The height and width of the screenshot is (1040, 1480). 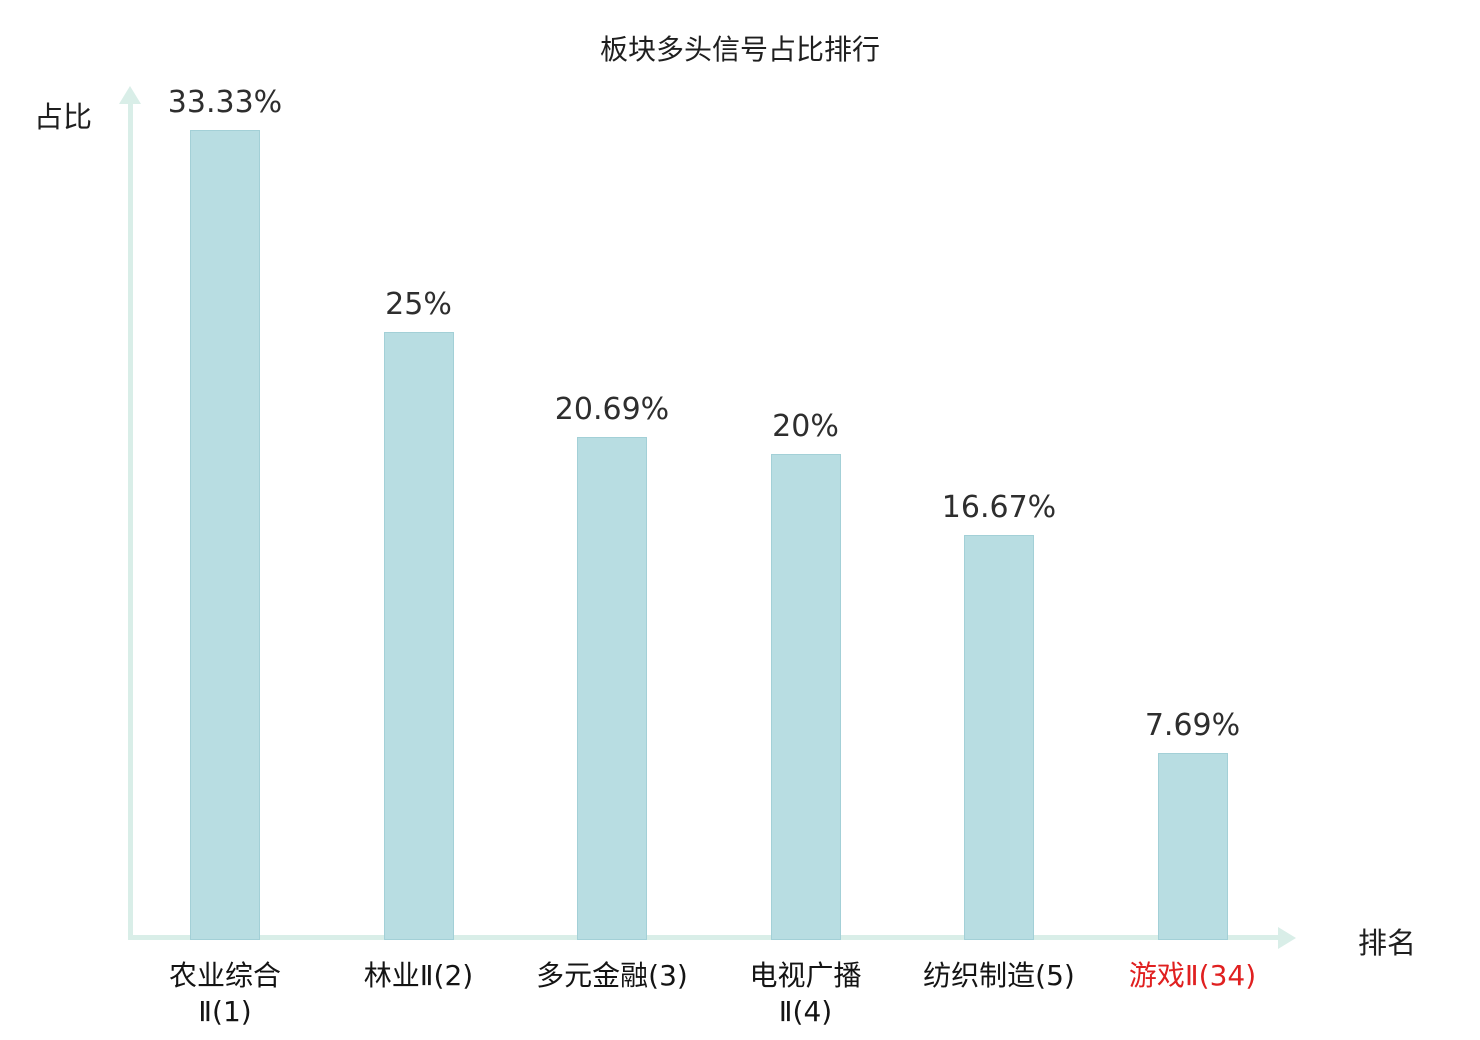 I want to click on y-axis-line, so click(x=130, y=521).